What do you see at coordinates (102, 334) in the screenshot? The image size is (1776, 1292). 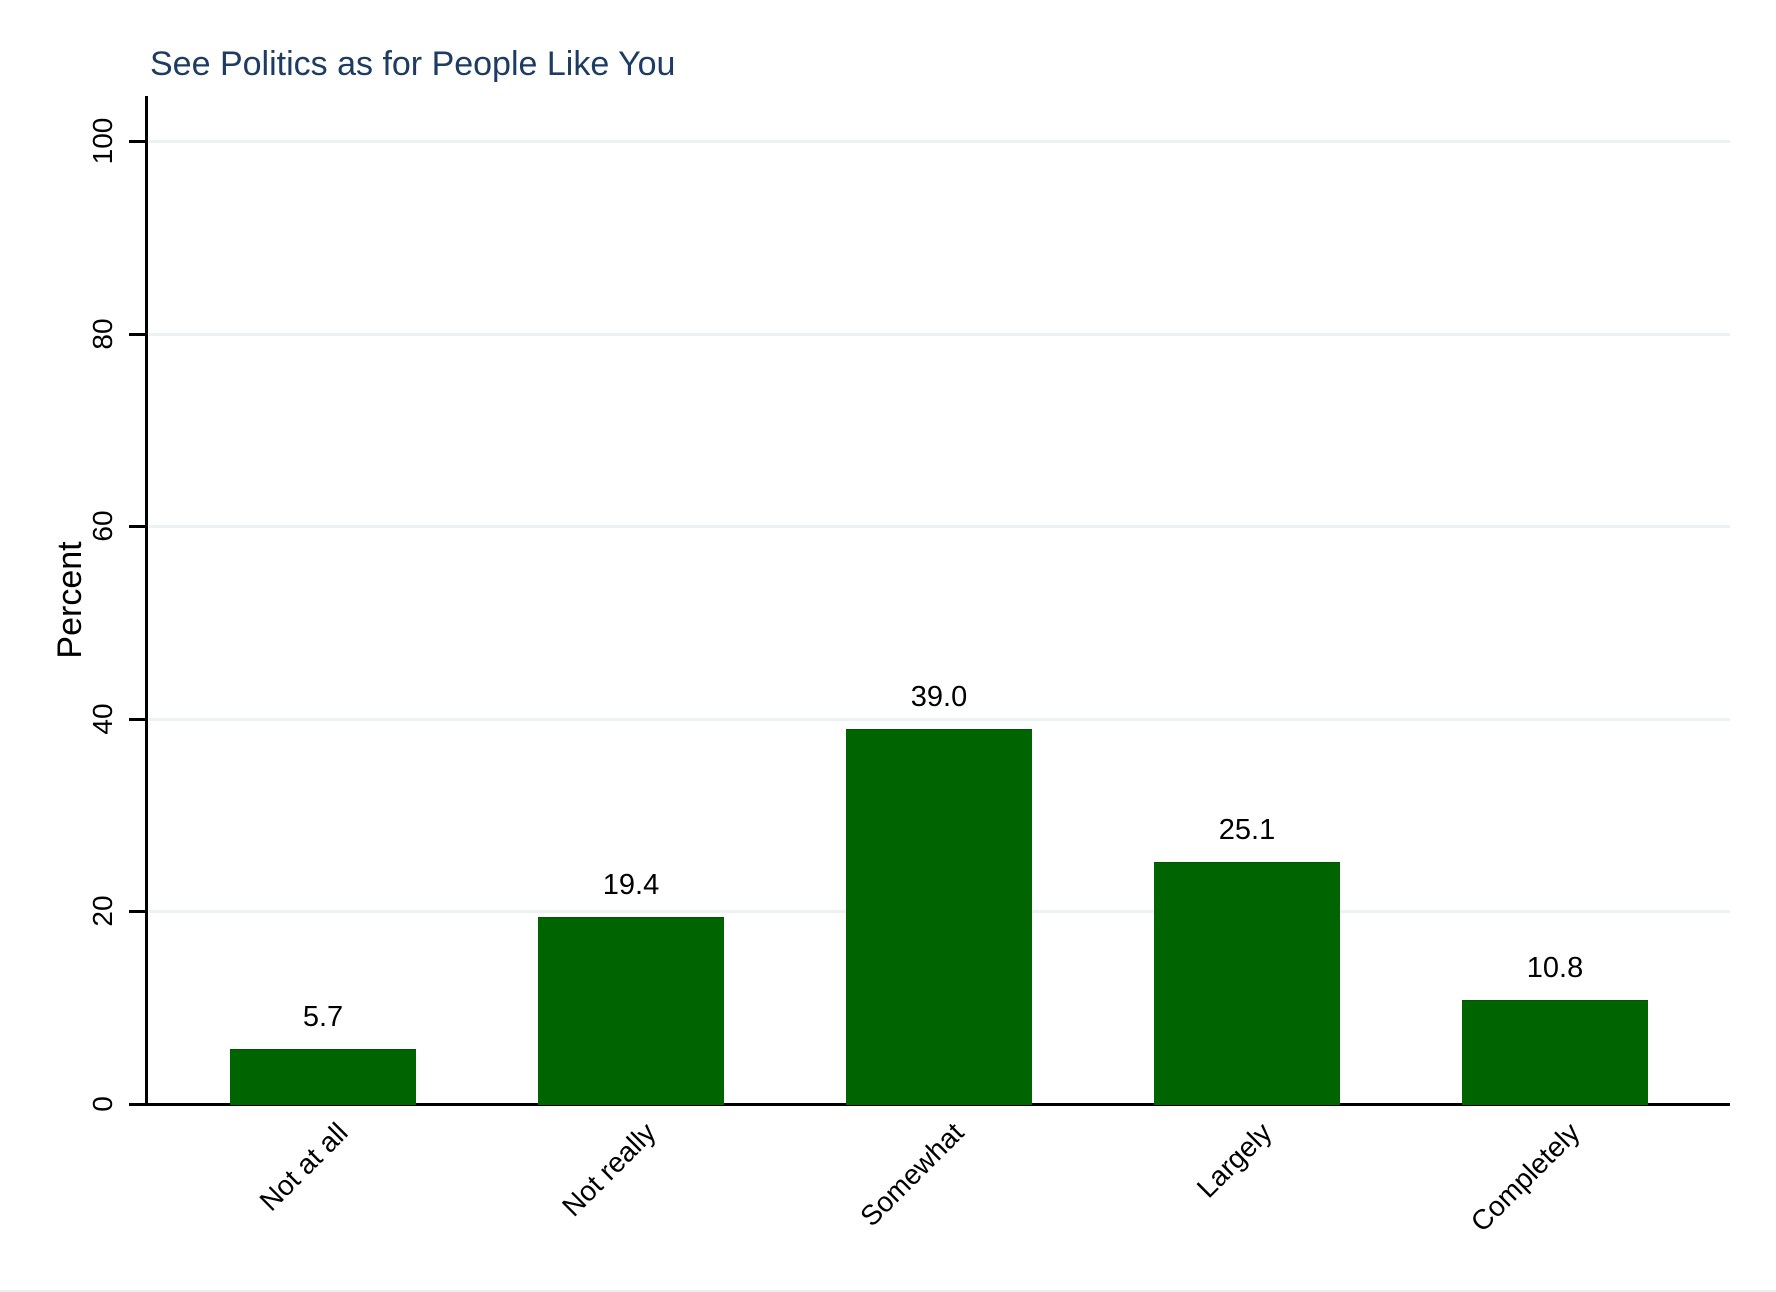 I see `y-tick-label-80: 80` at bounding box center [102, 334].